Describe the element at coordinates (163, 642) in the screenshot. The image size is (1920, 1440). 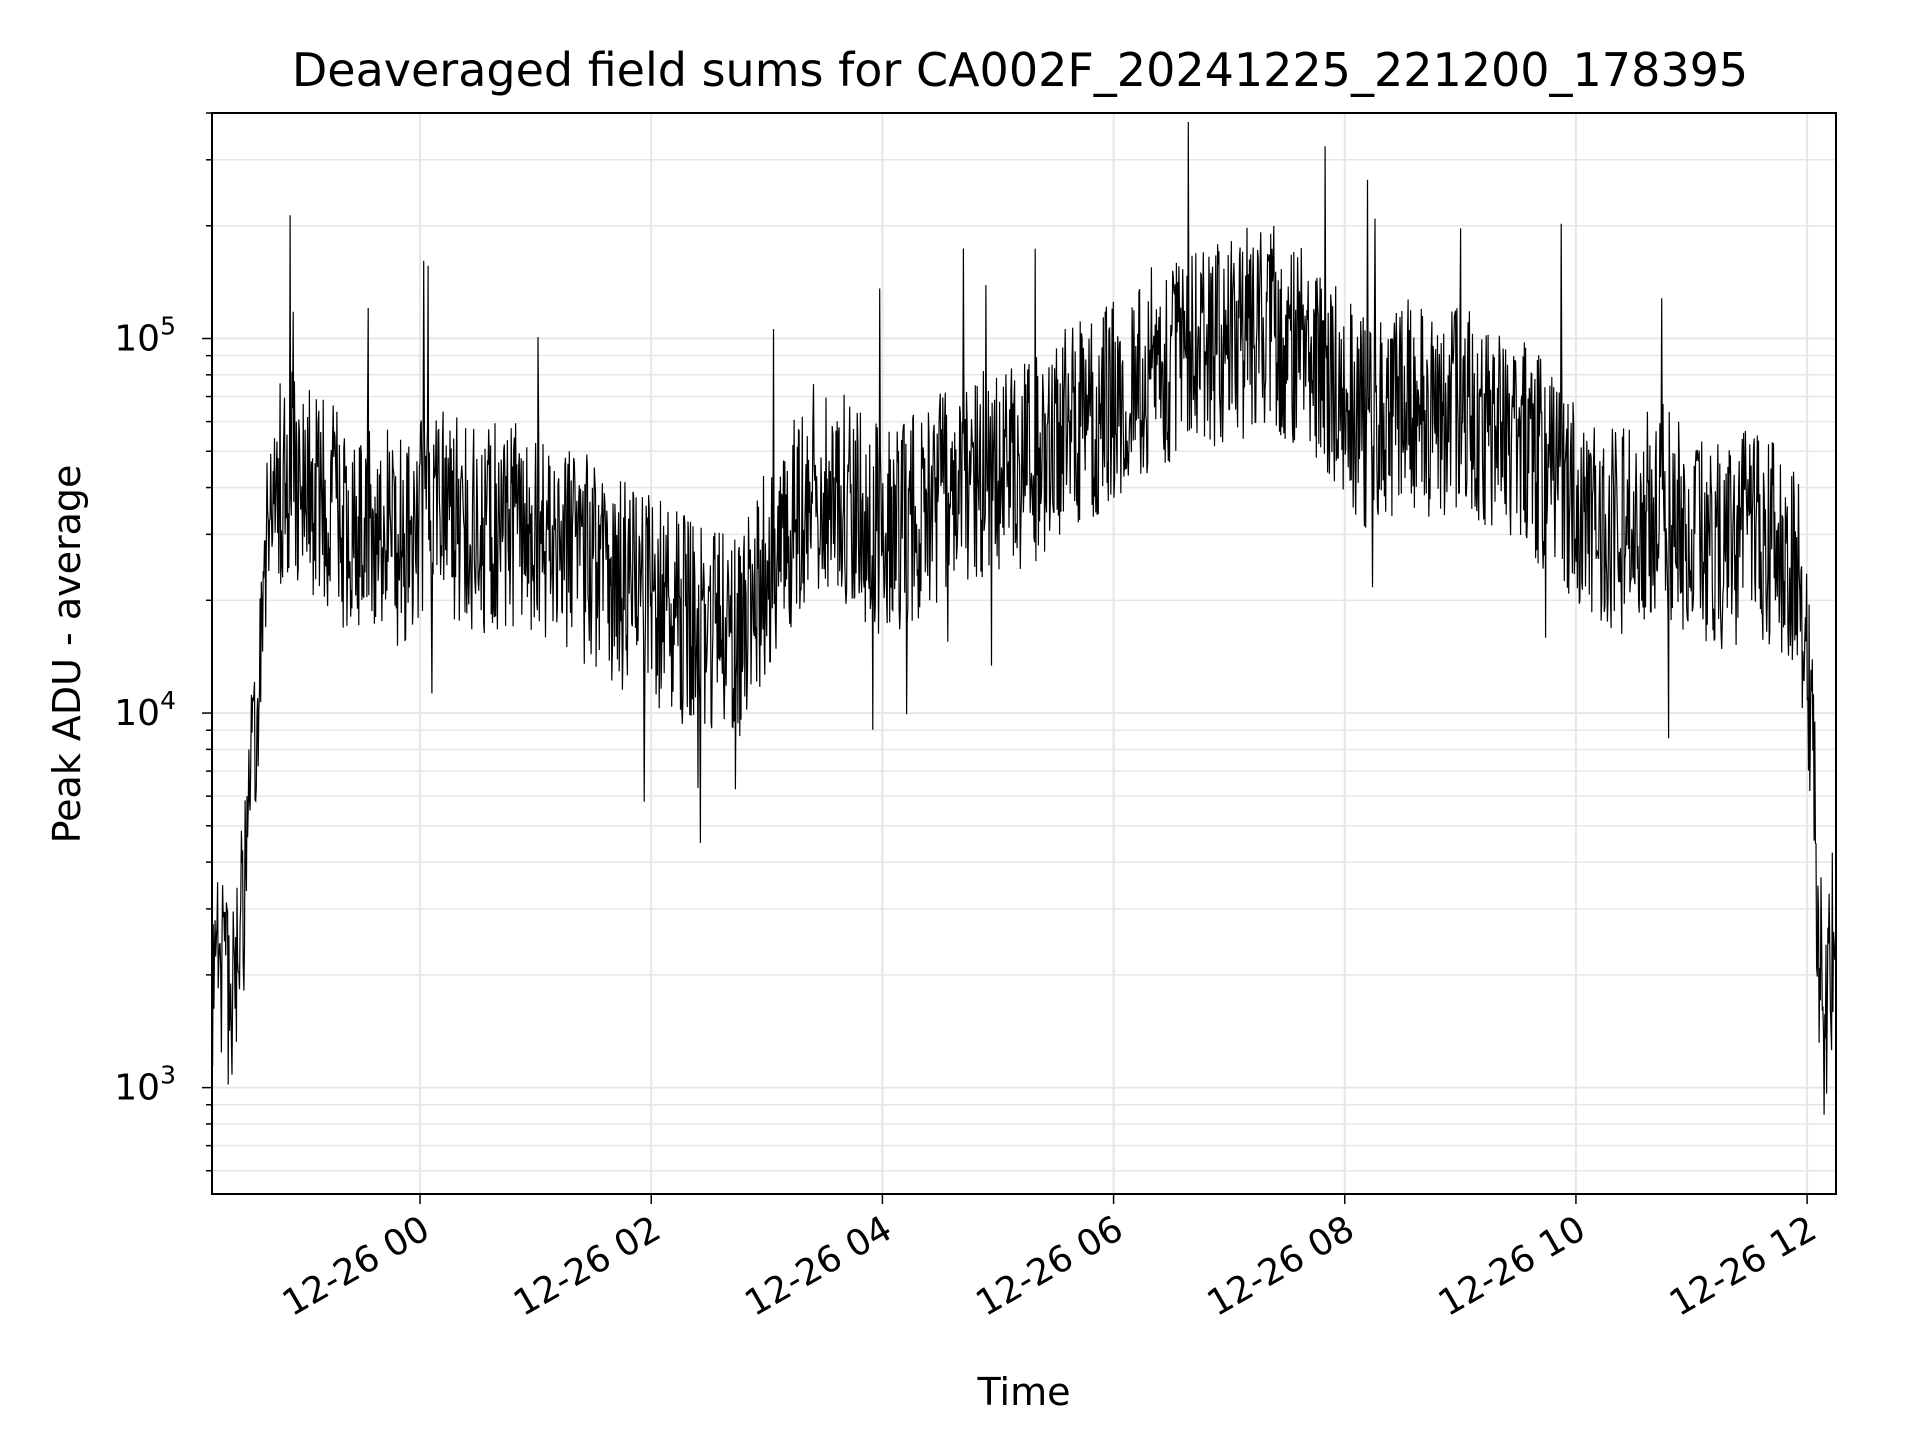
I see `y-axis: 10³ 10⁴ 10⁵` at that location.